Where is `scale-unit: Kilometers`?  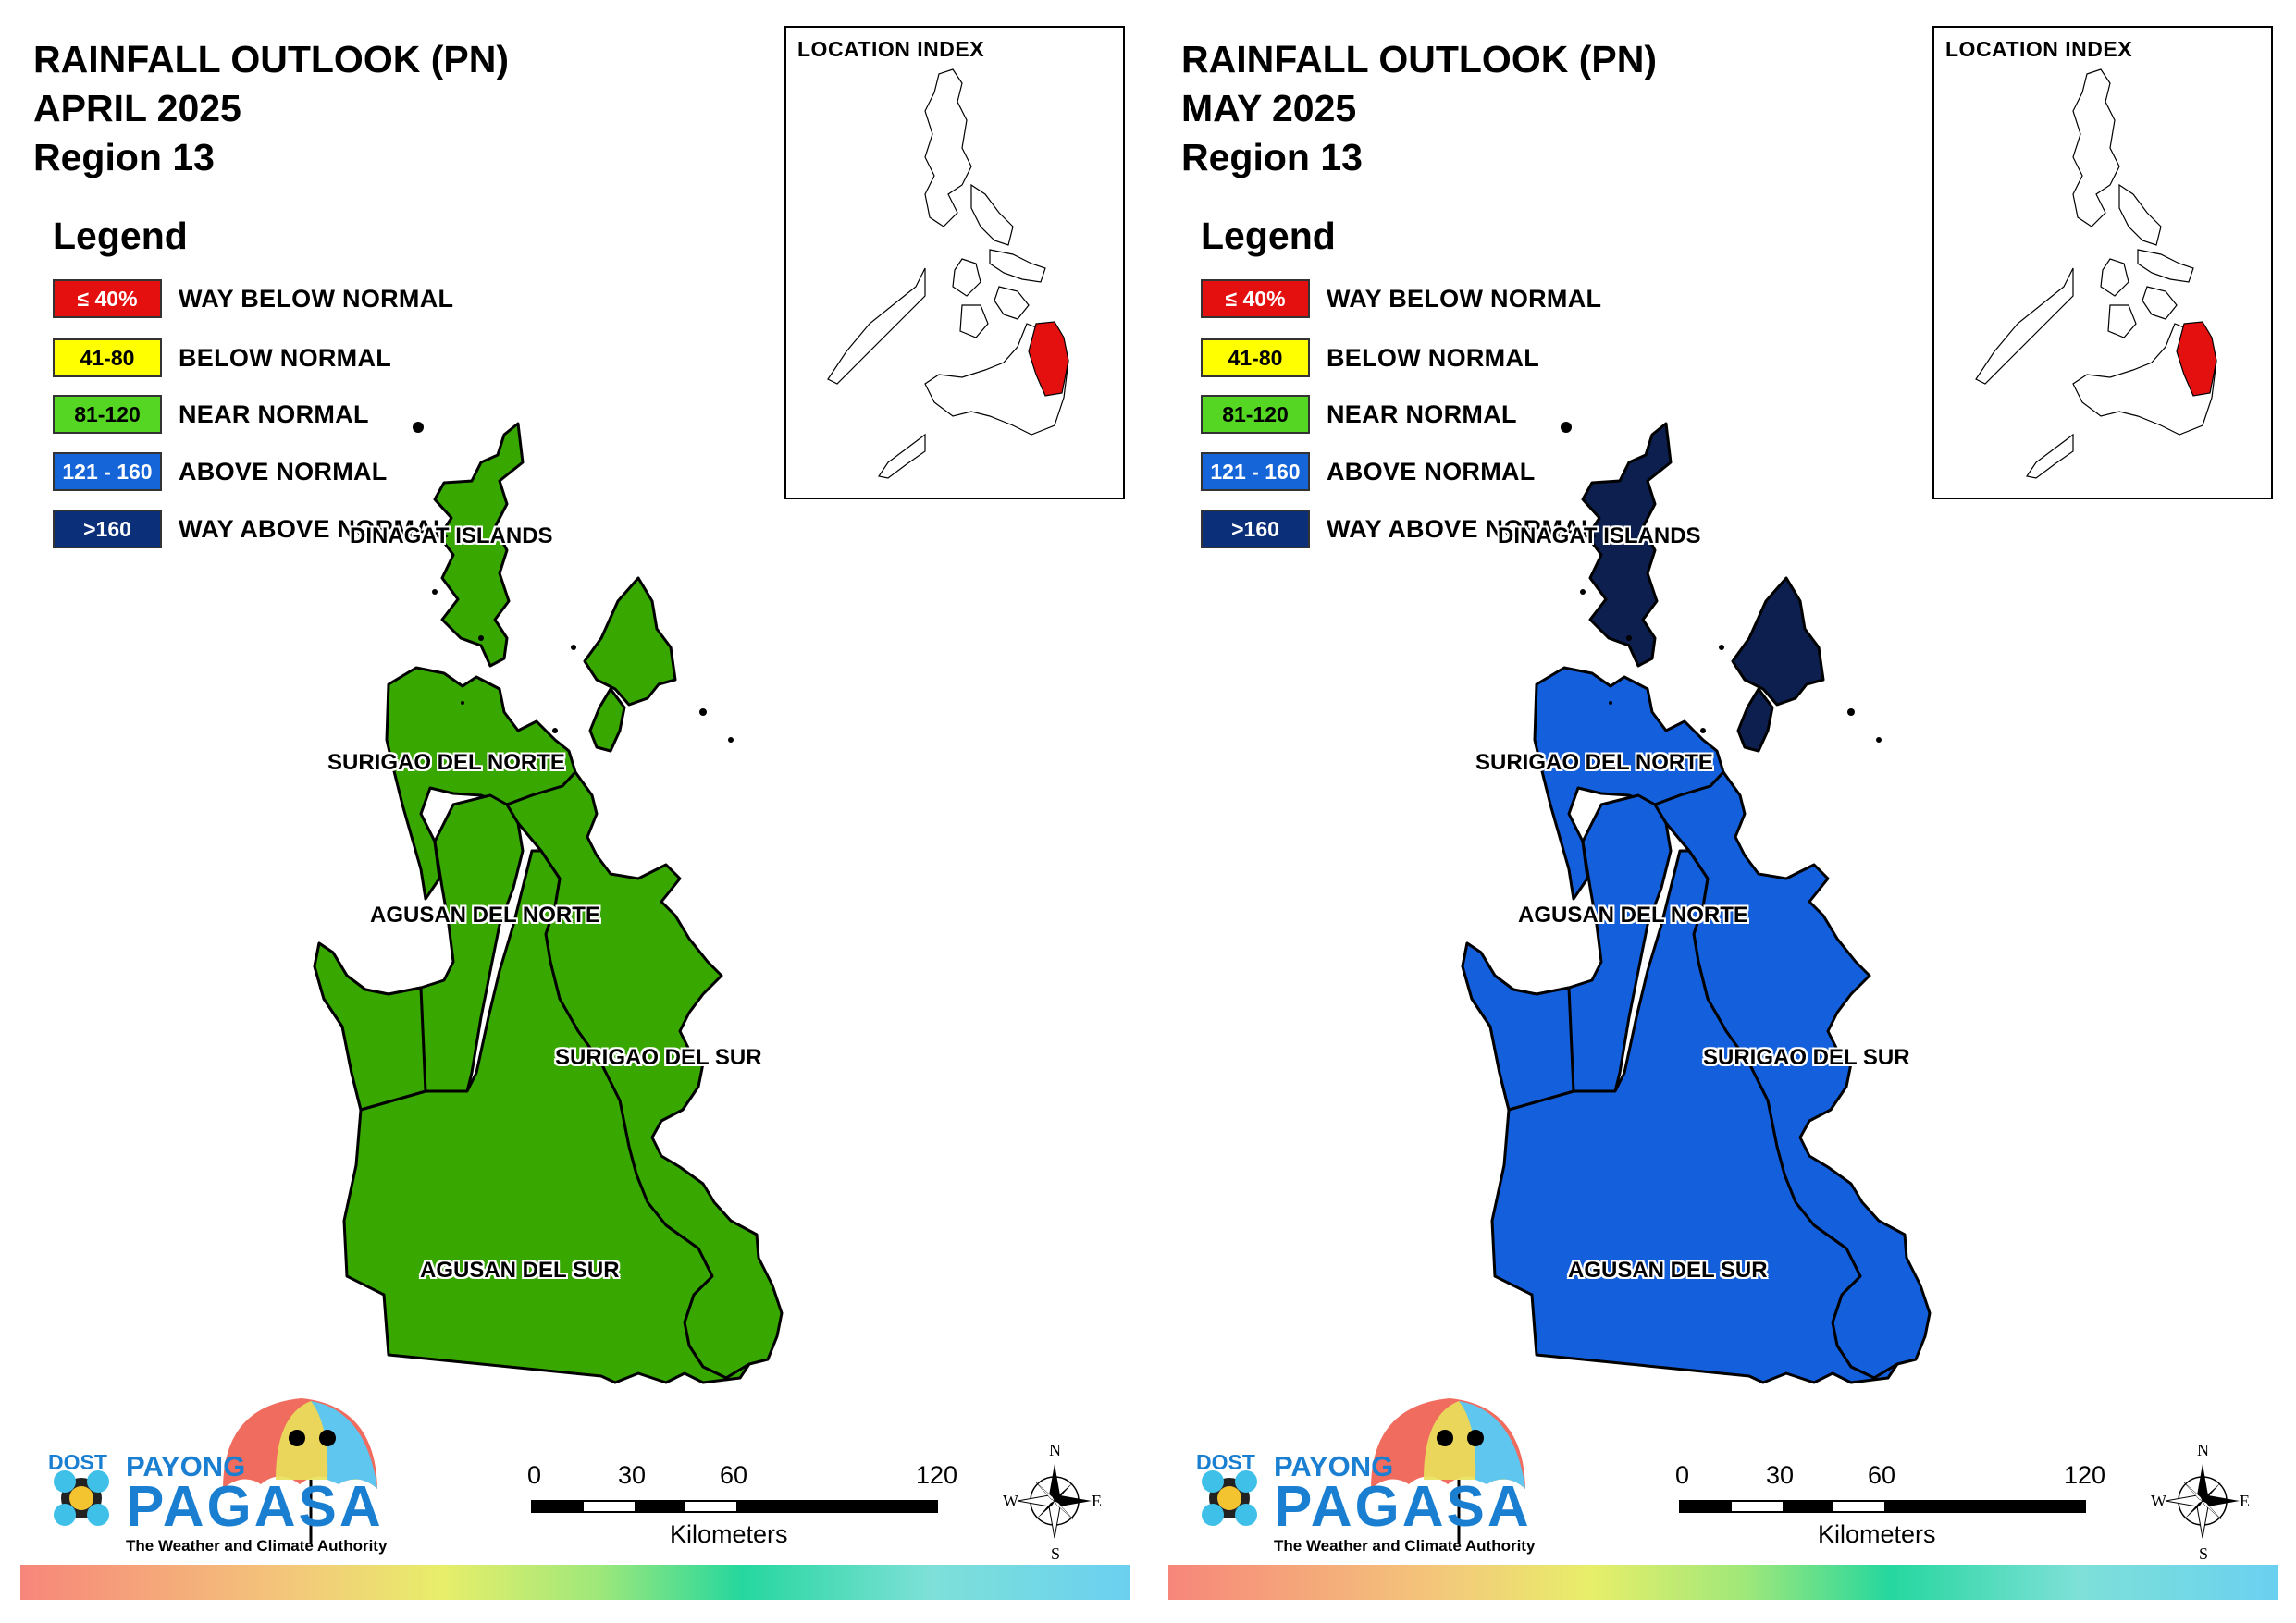 scale-unit: Kilometers is located at coordinates (729, 1534).